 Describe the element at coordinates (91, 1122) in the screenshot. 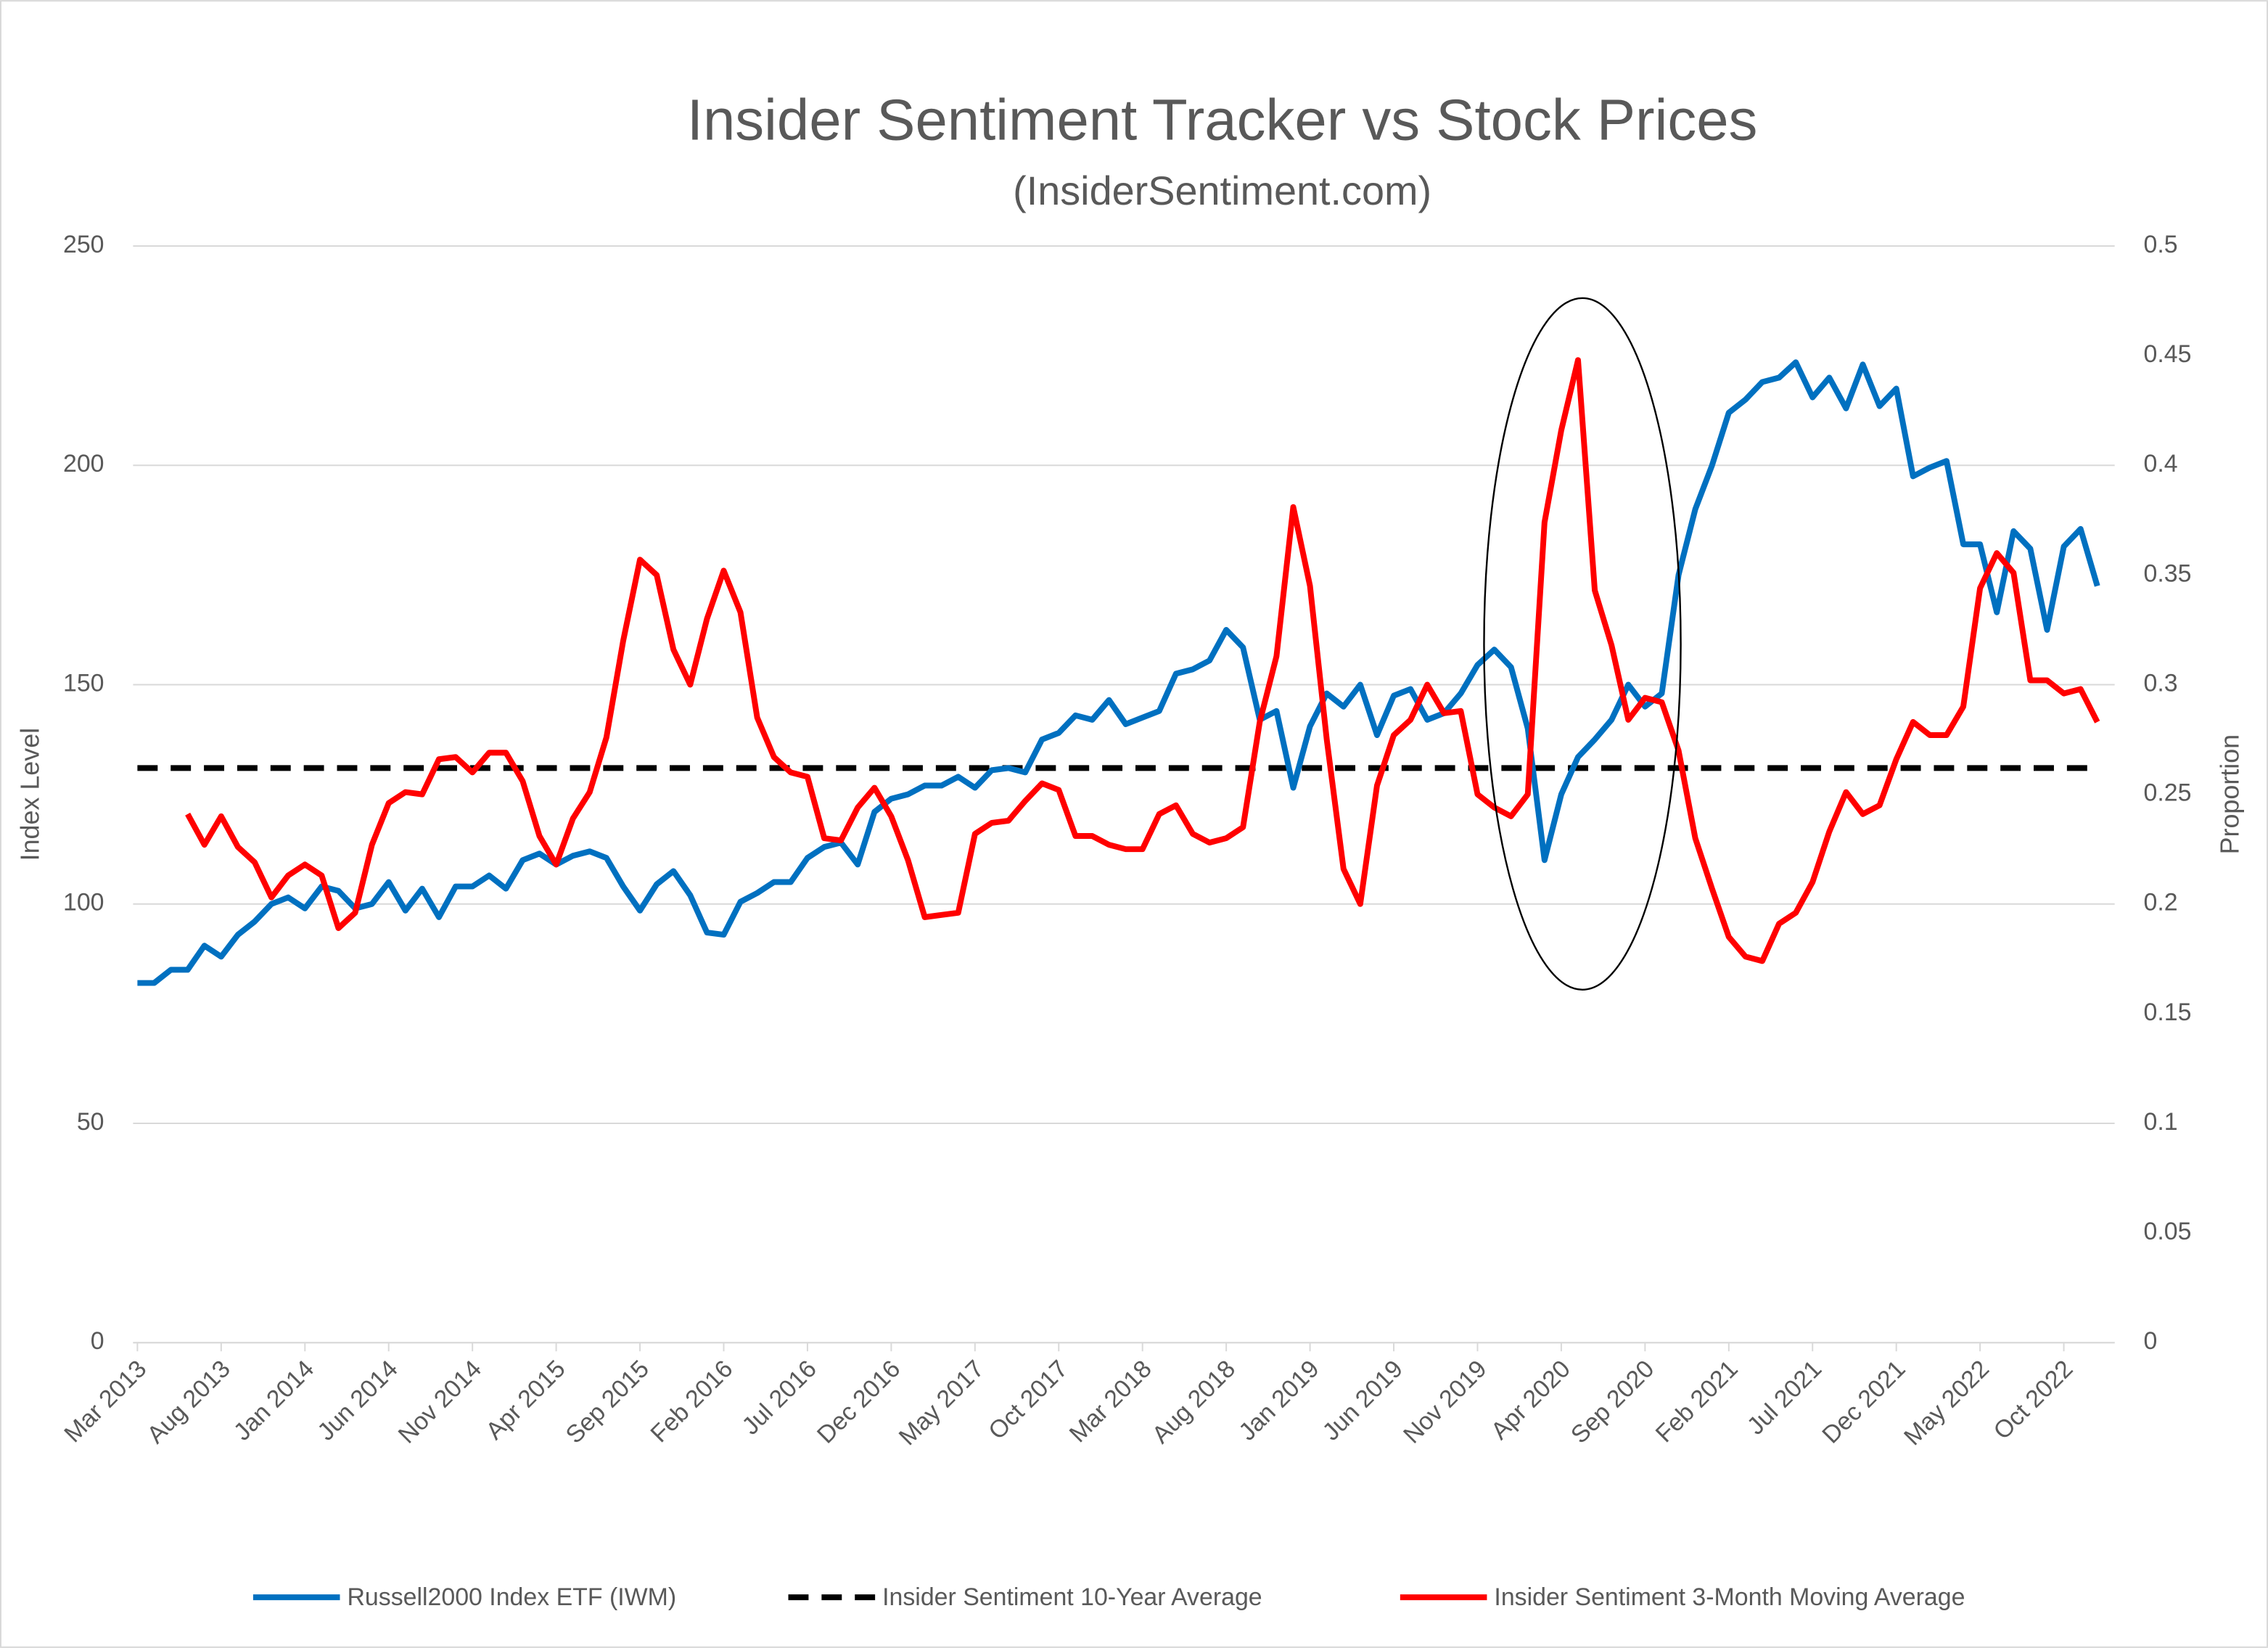

I see `y-tick-label: 50` at that location.